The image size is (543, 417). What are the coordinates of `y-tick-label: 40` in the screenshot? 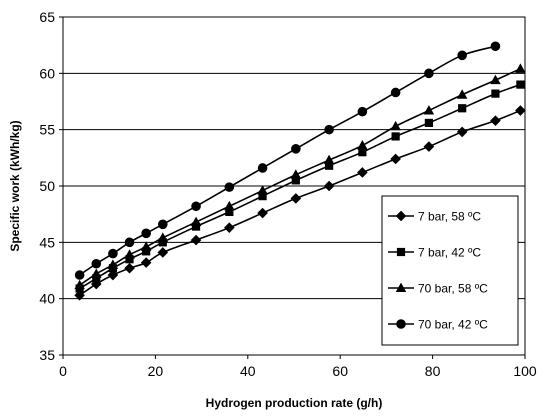 It's located at (47, 299).